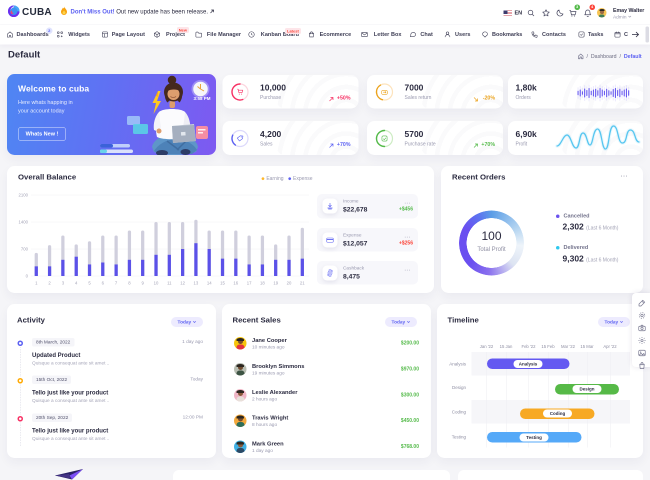  Describe the element at coordinates (156, 283) in the screenshot. I see `svg-text: 10` at that location.